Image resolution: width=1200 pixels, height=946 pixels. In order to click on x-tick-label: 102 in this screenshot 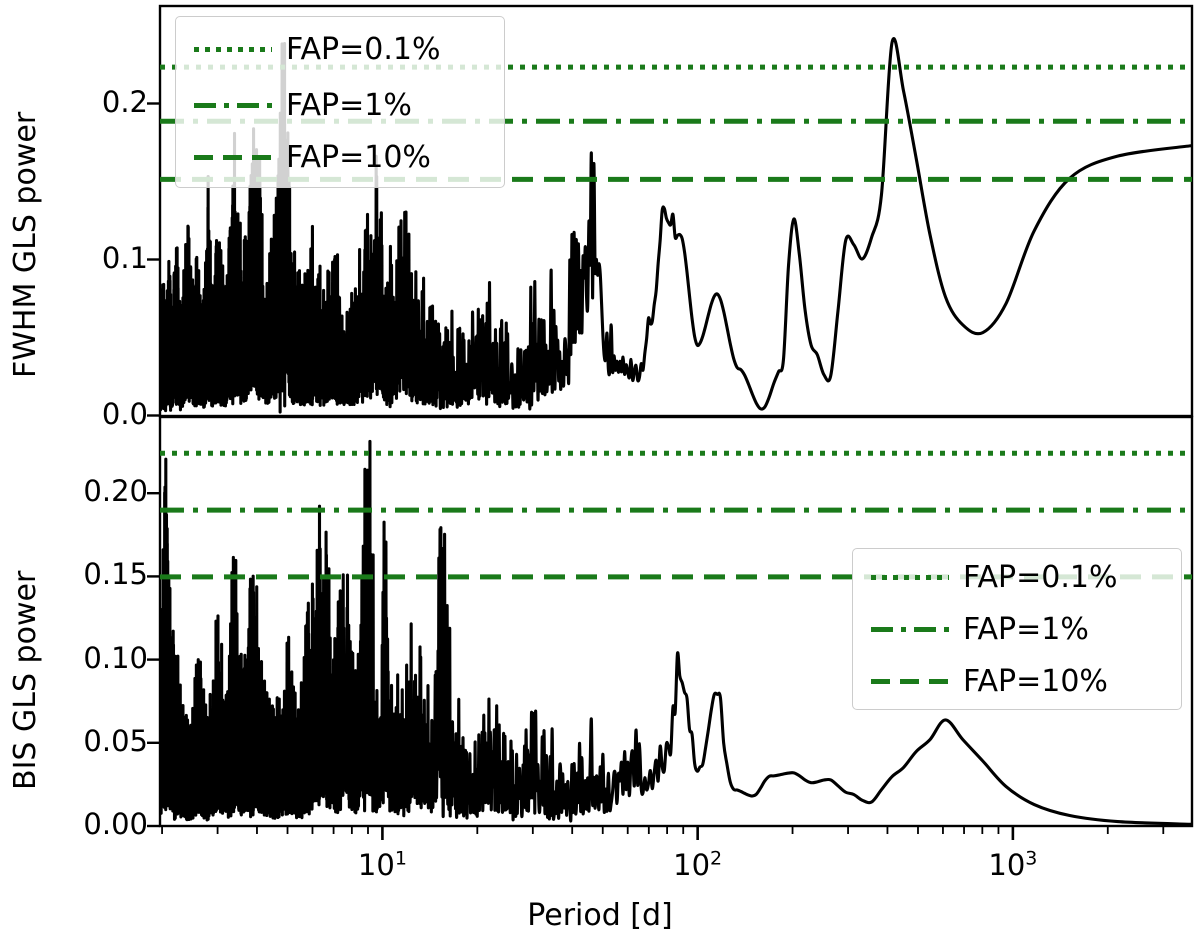, I will do `click(698, 864)`.